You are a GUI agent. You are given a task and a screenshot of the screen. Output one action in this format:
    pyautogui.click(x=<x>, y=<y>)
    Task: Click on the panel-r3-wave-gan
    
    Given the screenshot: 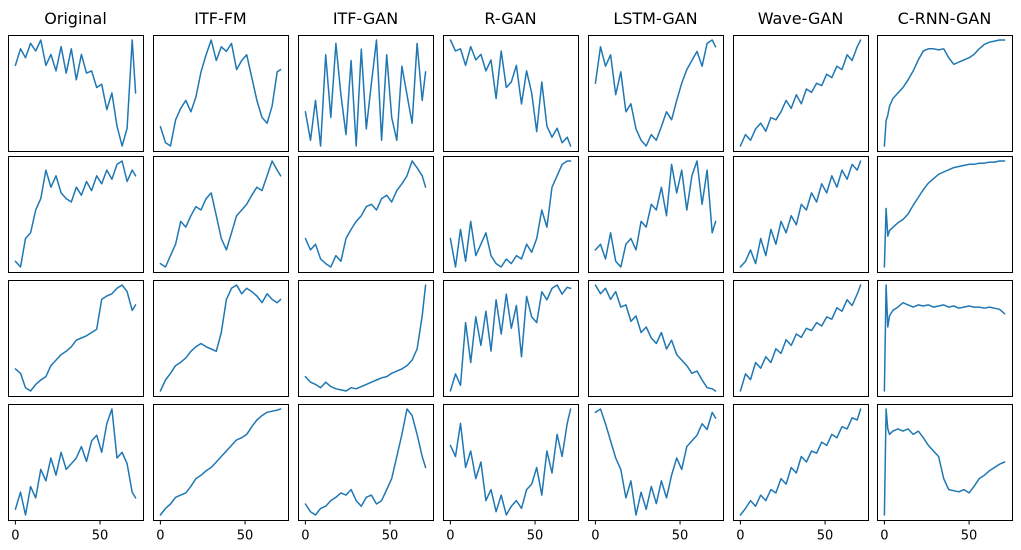 What is the action you would take?
    pyautogui.click(x=801, y=338)
    